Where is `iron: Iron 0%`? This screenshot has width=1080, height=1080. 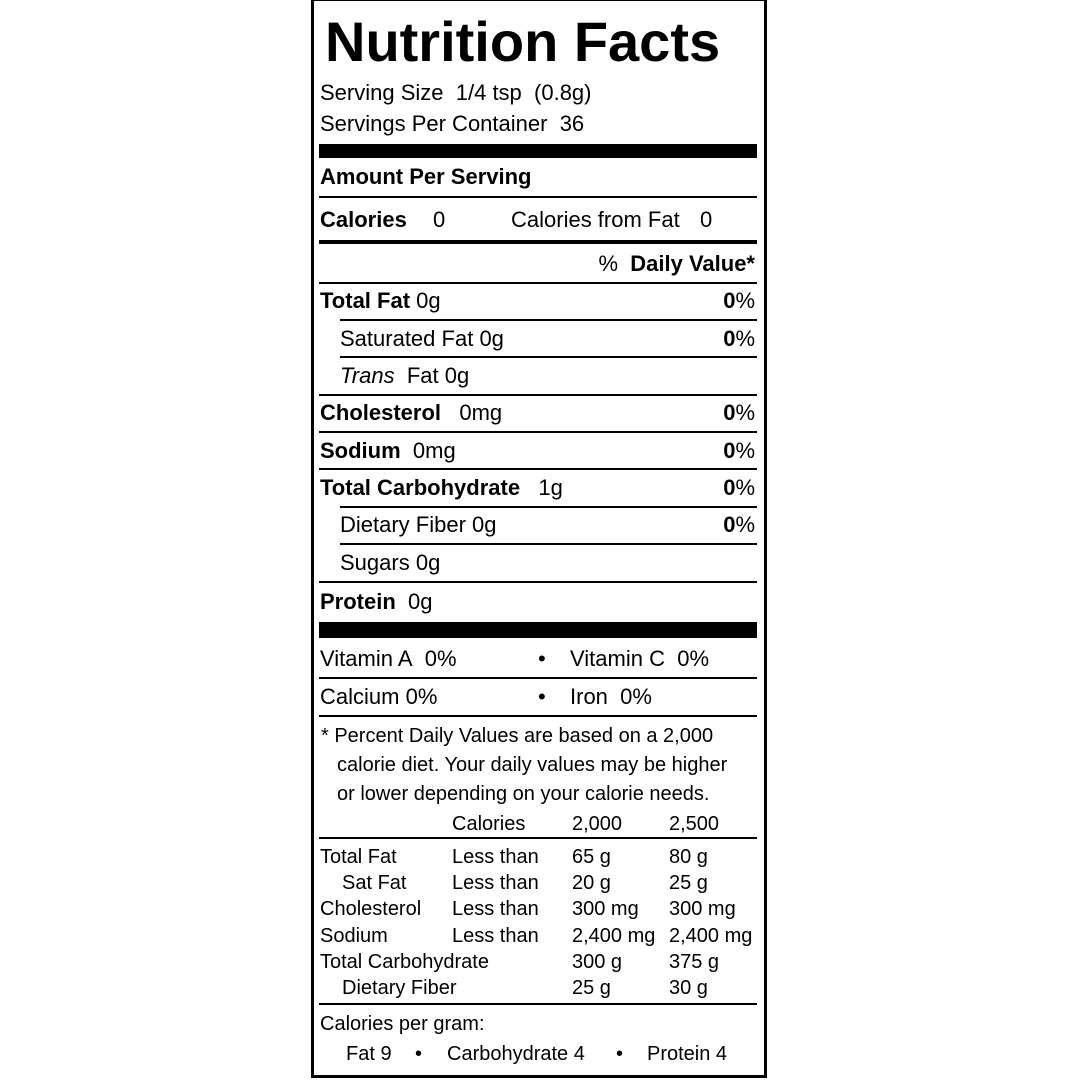 iron: Iron 0% is located at coordinates (611, 696).